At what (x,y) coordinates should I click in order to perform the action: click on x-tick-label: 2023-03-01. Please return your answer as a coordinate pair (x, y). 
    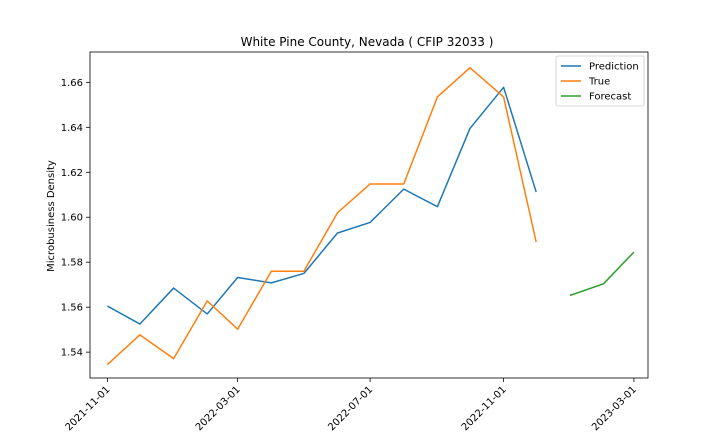
    Looking at the image, I should click on (614, 408).